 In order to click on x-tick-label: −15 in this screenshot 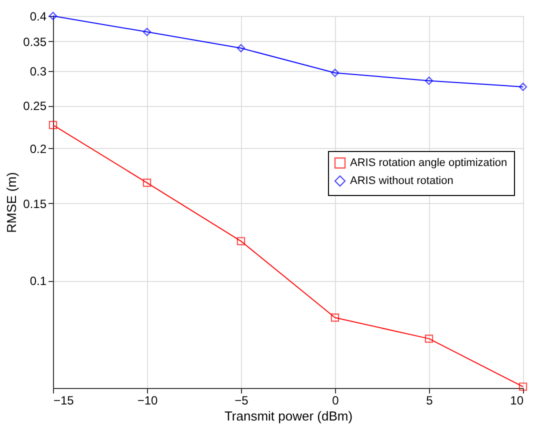, I will do `click(64, 401)`.